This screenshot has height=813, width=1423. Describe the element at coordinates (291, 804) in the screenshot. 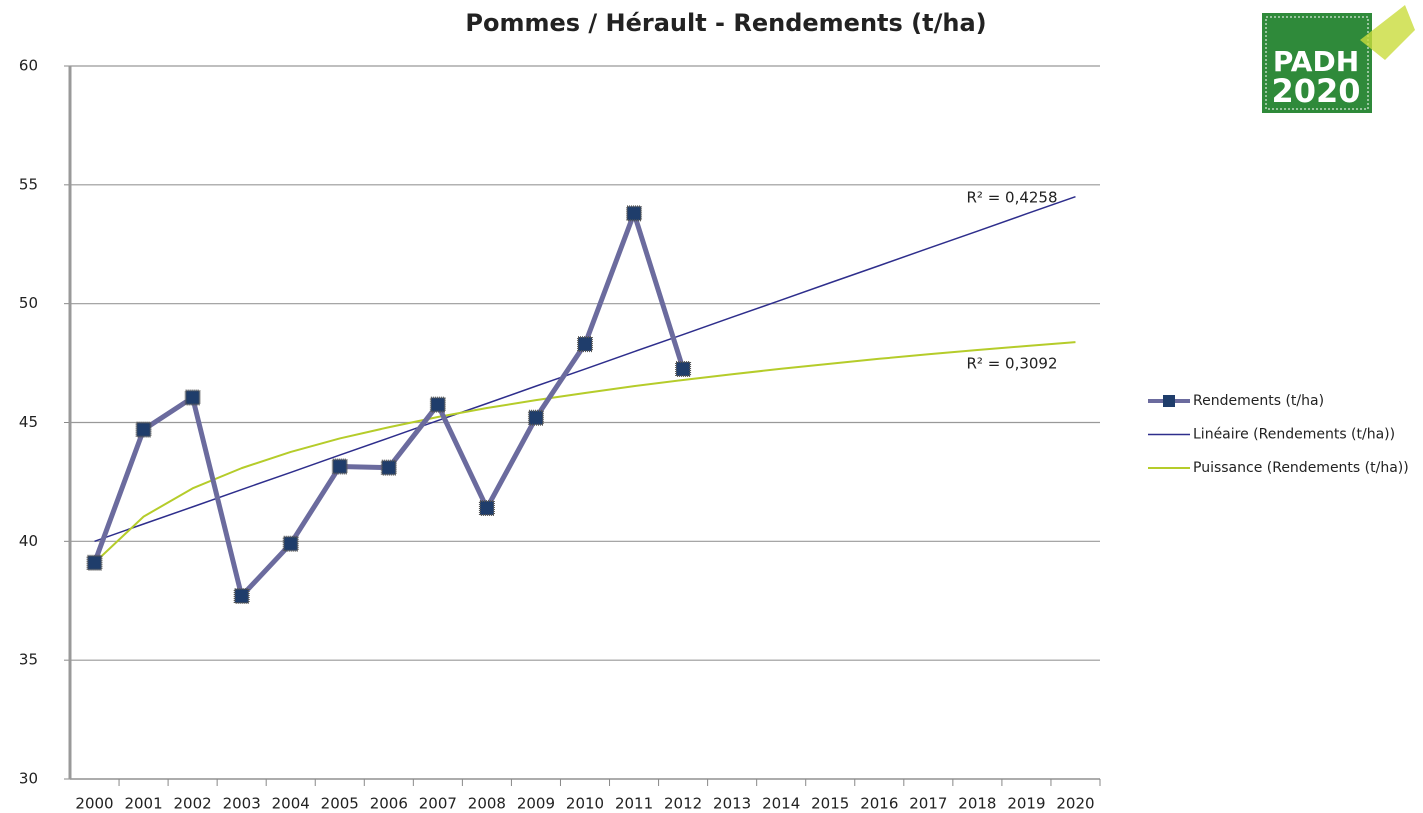

I see `x-tick-label: 2004` at that location.